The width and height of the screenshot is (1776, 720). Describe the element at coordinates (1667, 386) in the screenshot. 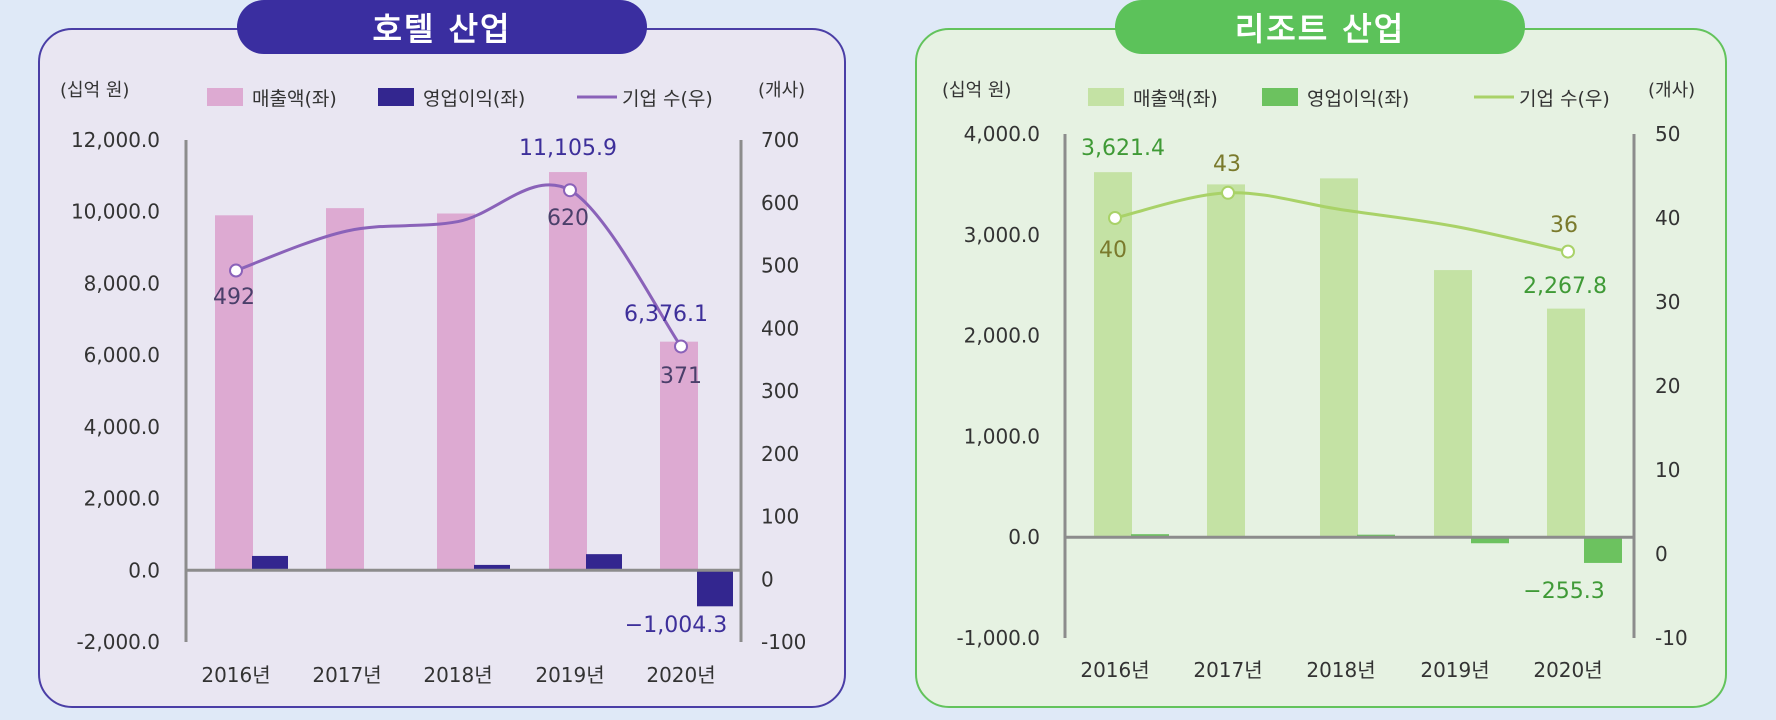

I see `right-tick-label: 20` at that location.